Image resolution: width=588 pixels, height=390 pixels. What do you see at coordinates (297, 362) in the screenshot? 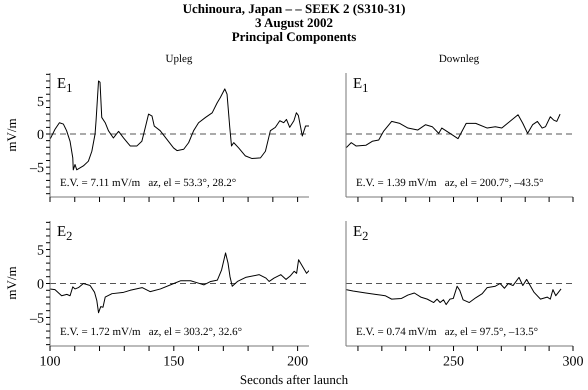
I see `x-tick-label: 200` at bounding box center [297, 362].